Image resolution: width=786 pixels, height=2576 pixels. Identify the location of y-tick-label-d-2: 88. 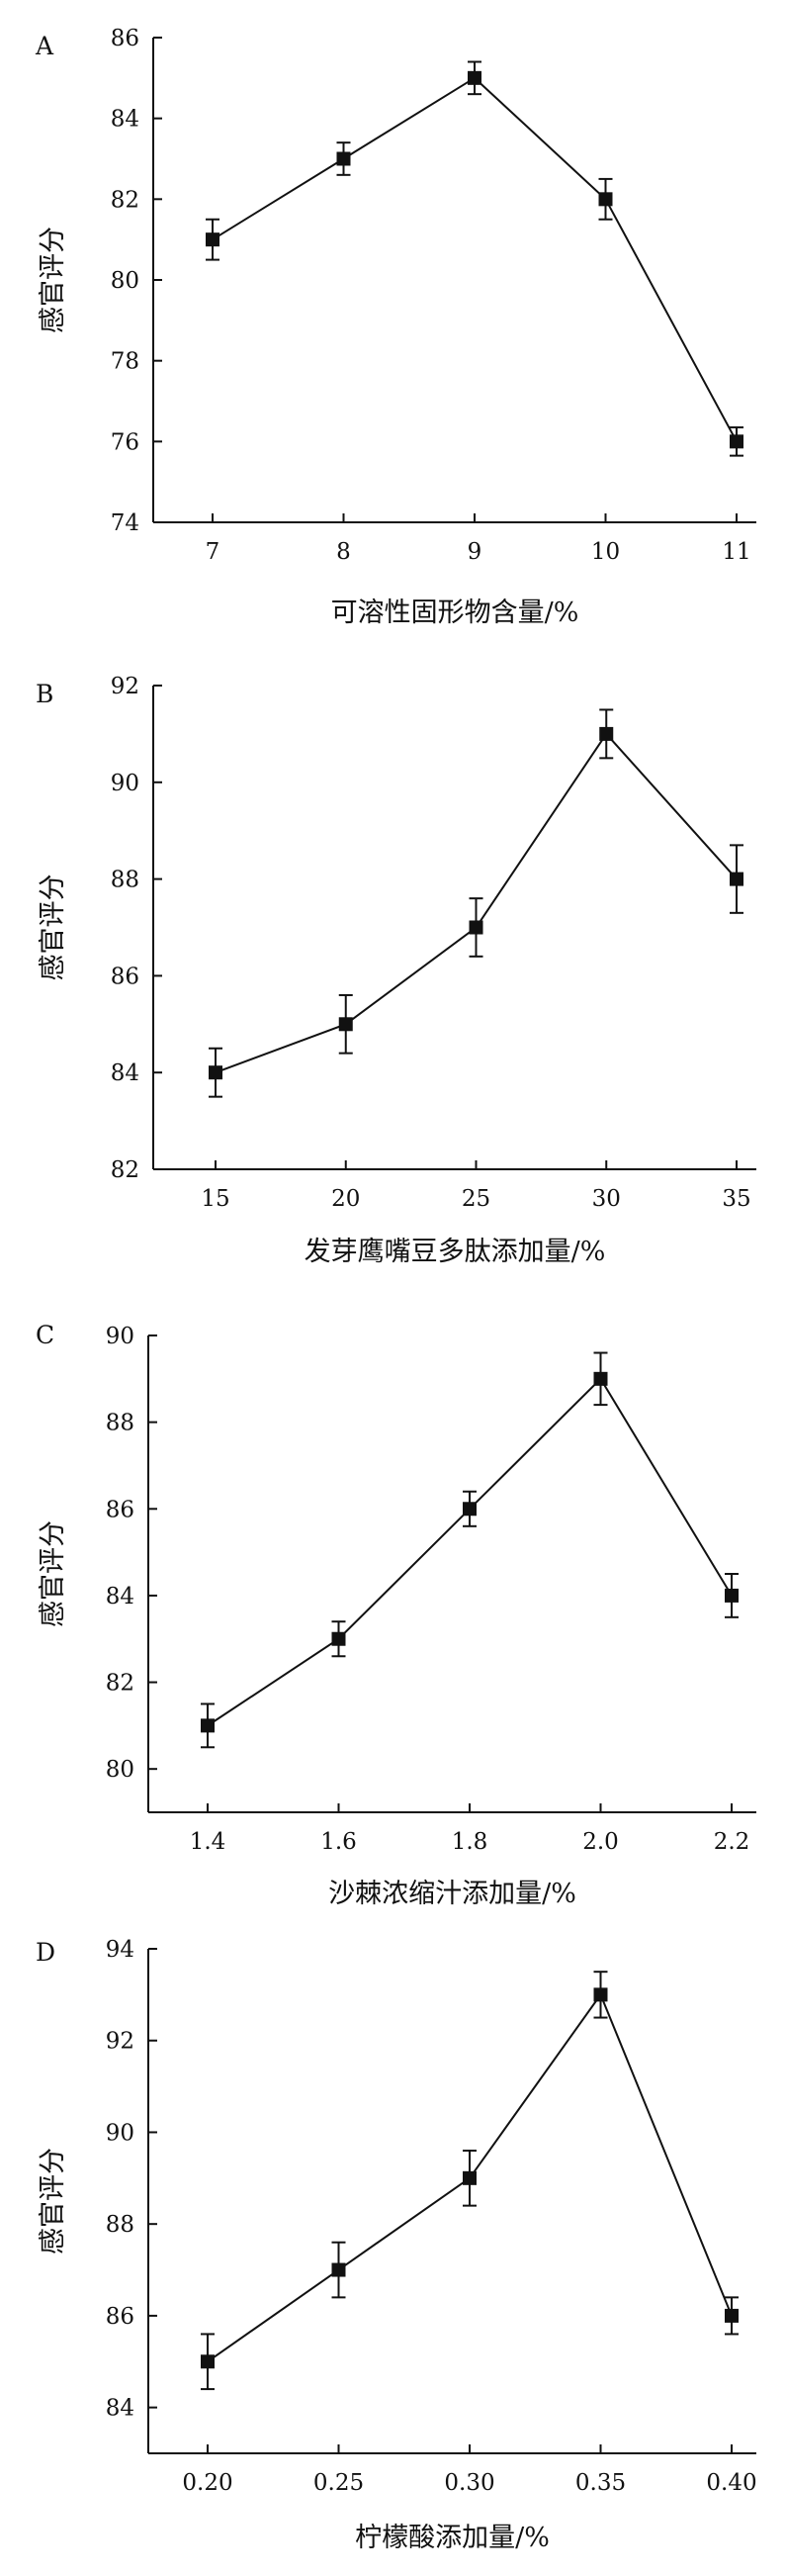
(120, 2225).